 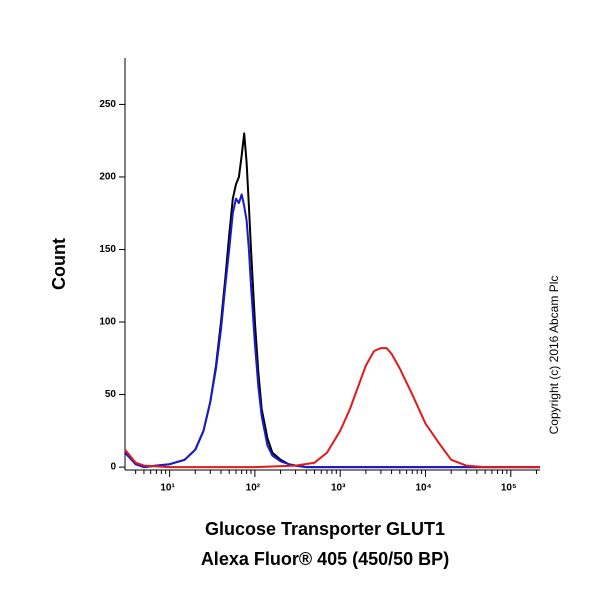 I want to click on y-tick-label: 150, so click(x=107, y=249).